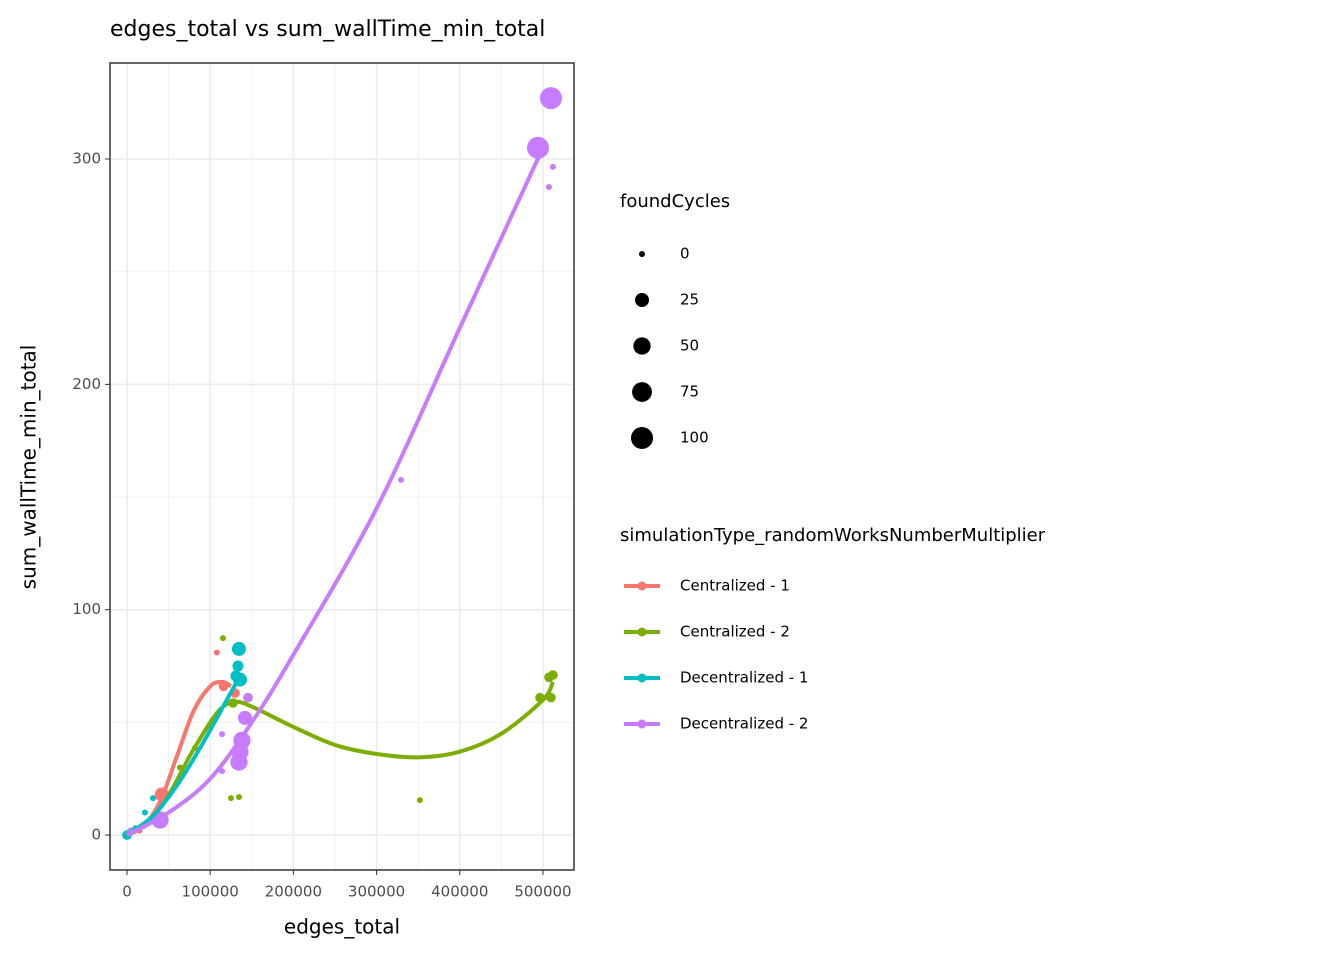  I want to click on y-tick-label: 200, so click(86, 384).